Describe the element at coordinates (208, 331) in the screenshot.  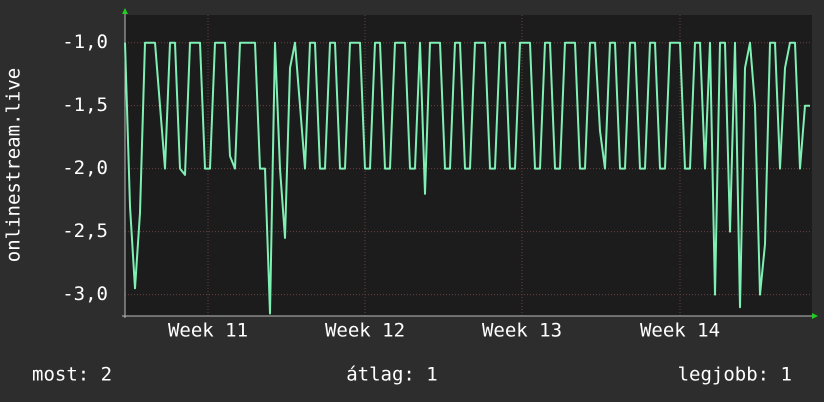
I see `x-tick-label: Week 11` at that location.